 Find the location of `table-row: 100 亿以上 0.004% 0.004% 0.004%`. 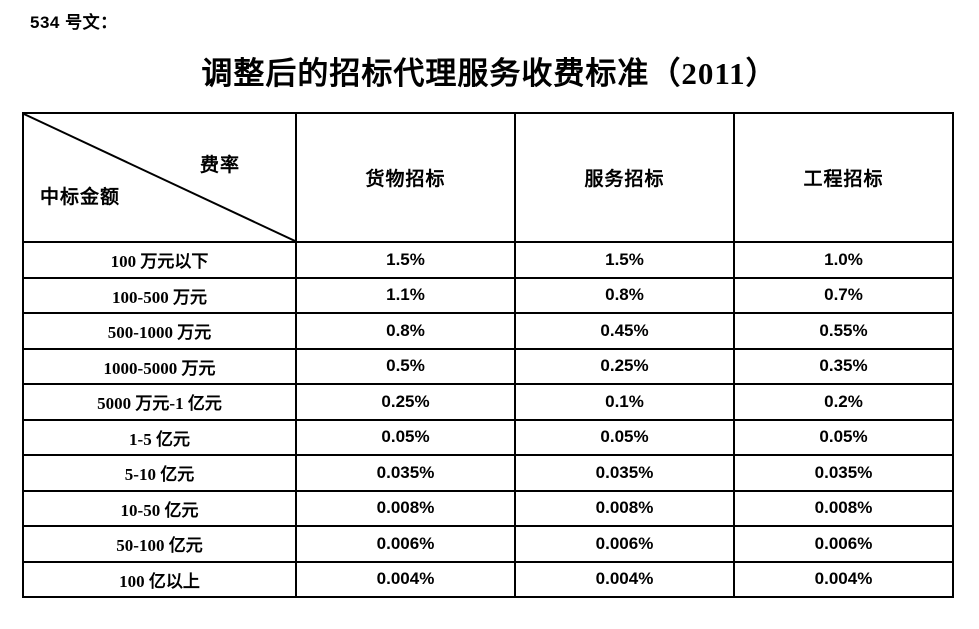

table-row: 100 亿以上 0.004% 0.004% 0.004% is located at coordinates (488, 579).